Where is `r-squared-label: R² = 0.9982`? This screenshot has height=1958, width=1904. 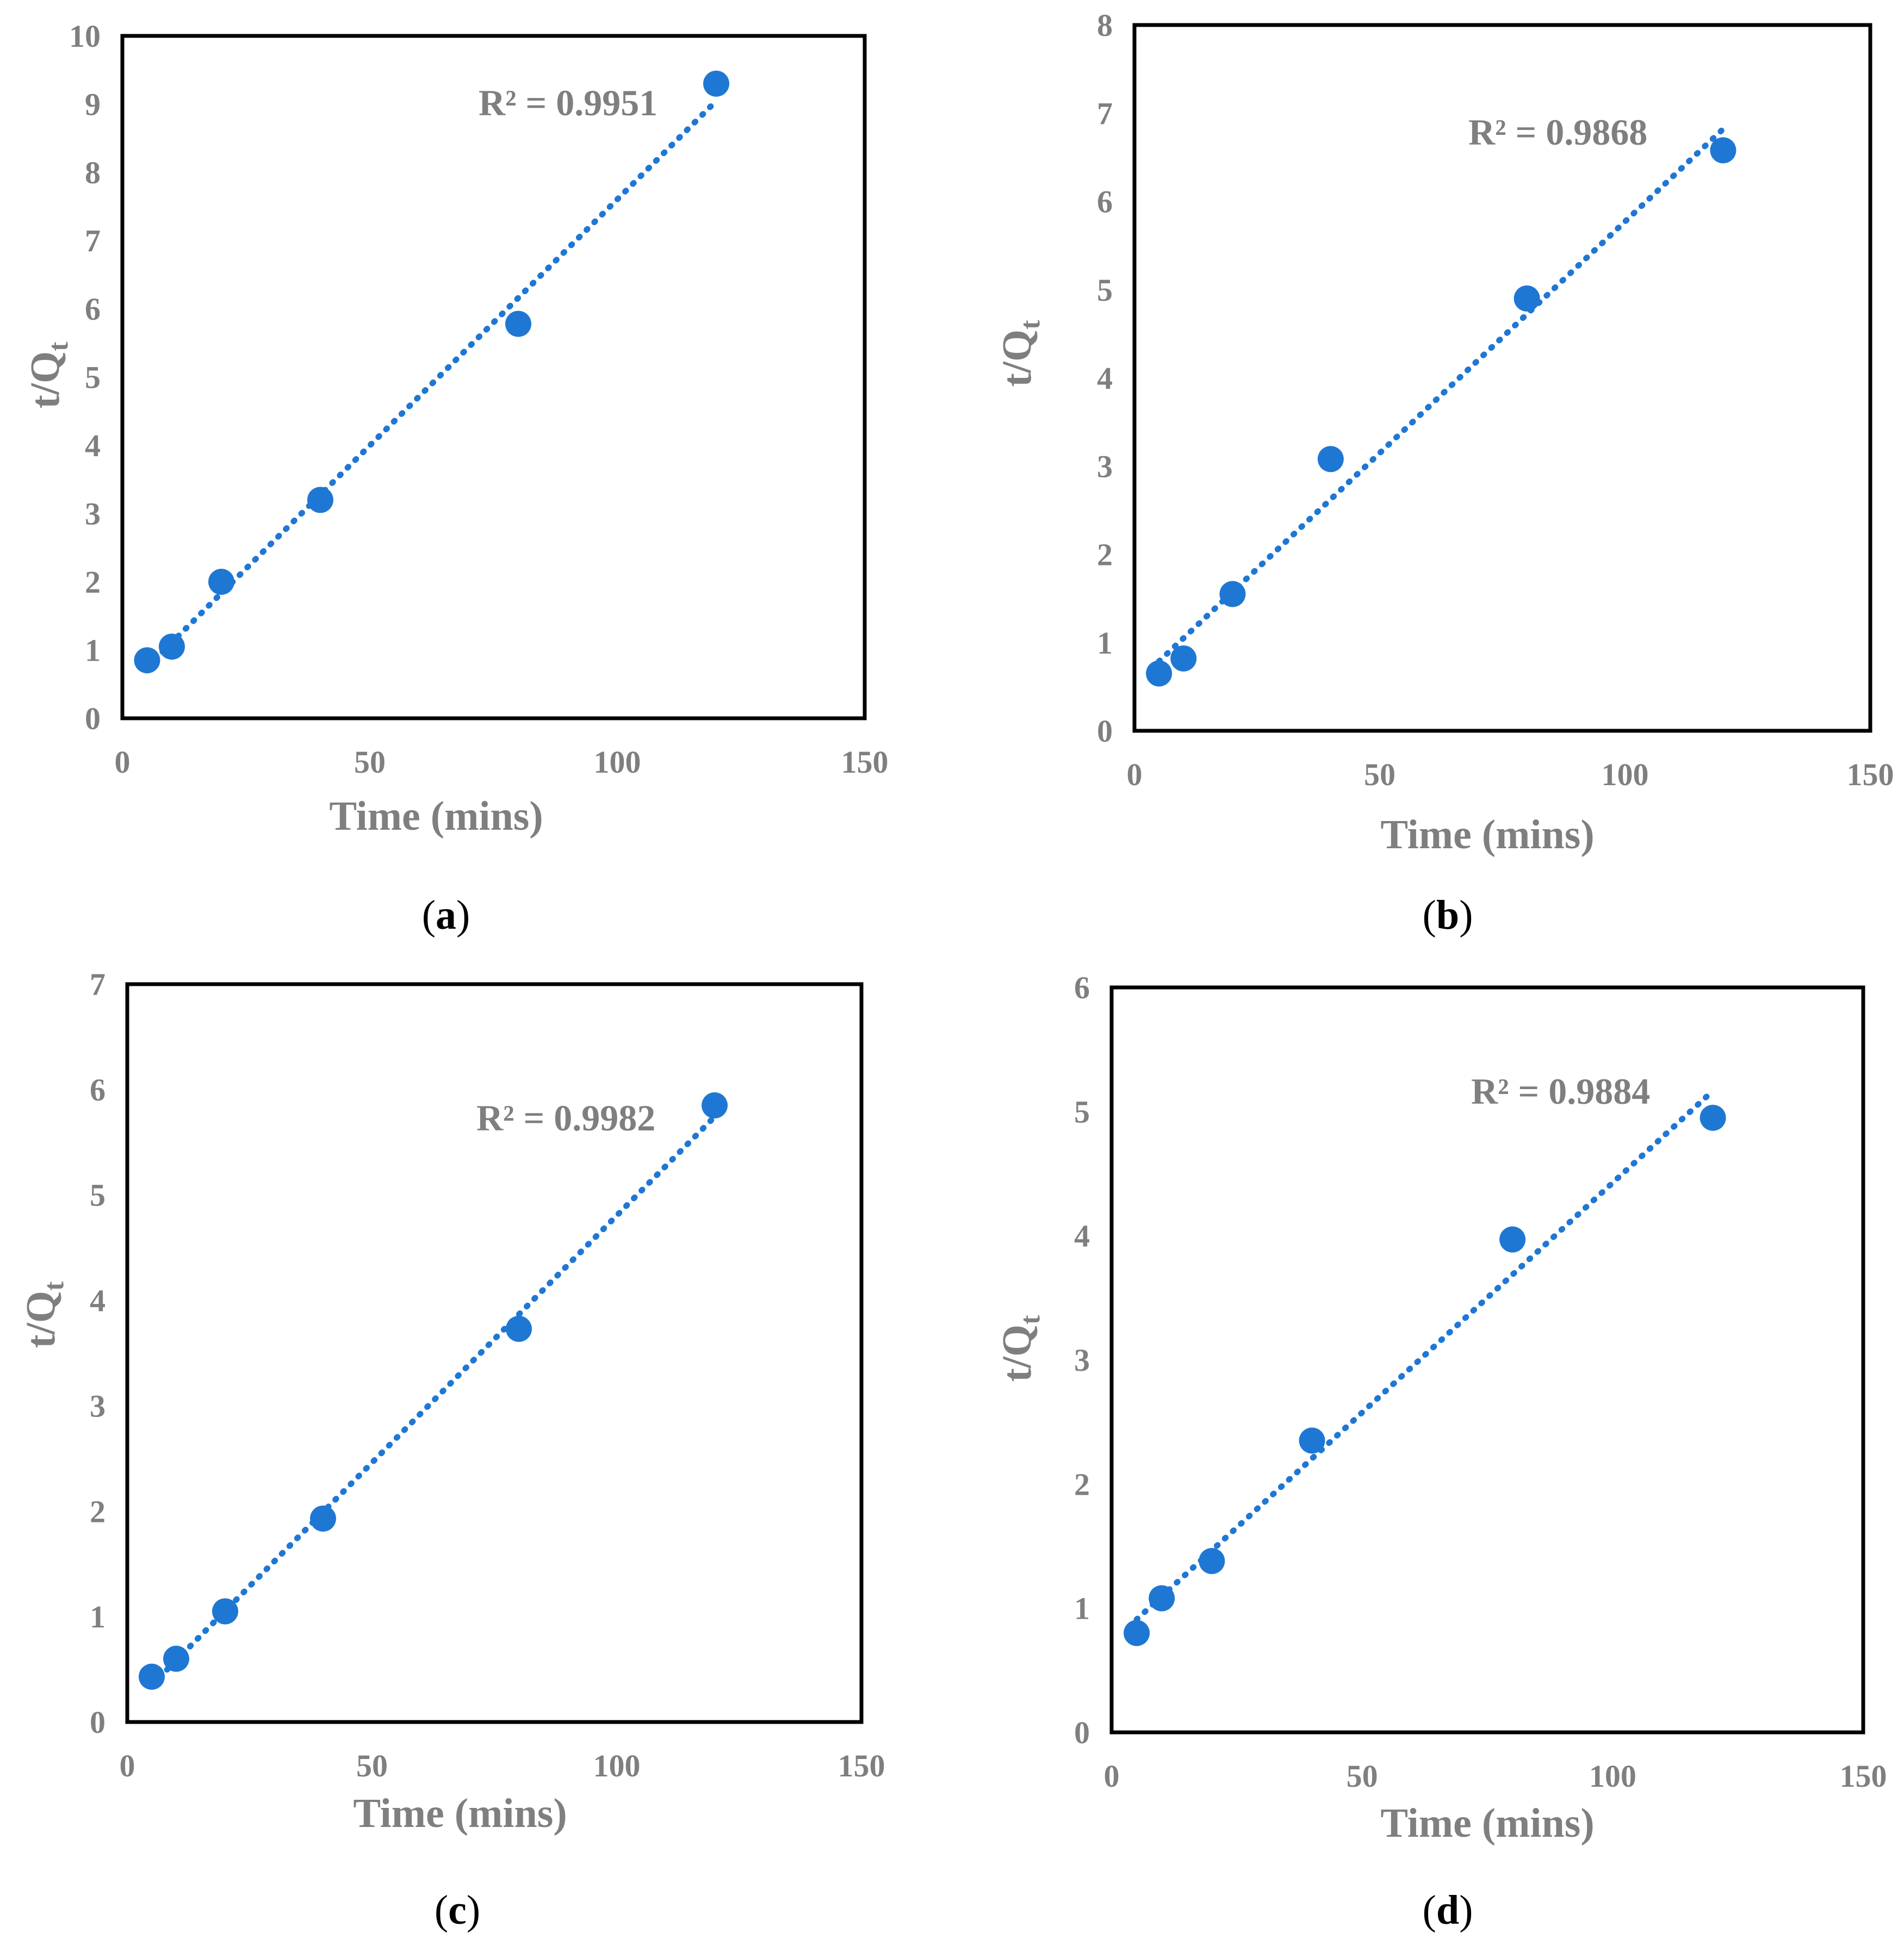
r-squared-label: R² = 0.9982 is located at coordinates (565, 1118).